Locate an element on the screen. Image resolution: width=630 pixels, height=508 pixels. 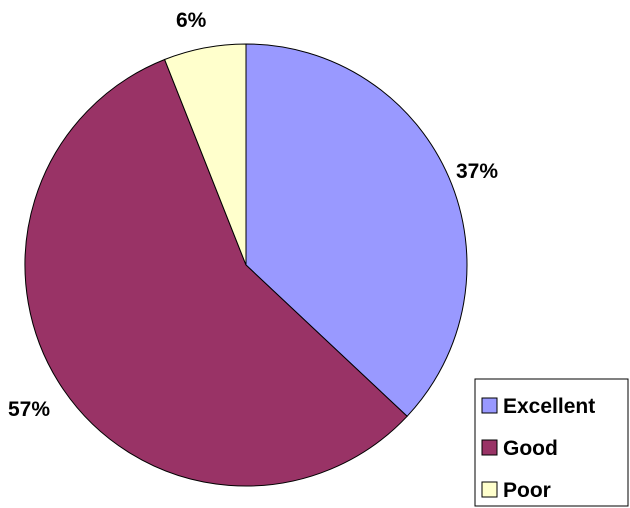
legend-label-good: Good is located at coordinates (530, 448).